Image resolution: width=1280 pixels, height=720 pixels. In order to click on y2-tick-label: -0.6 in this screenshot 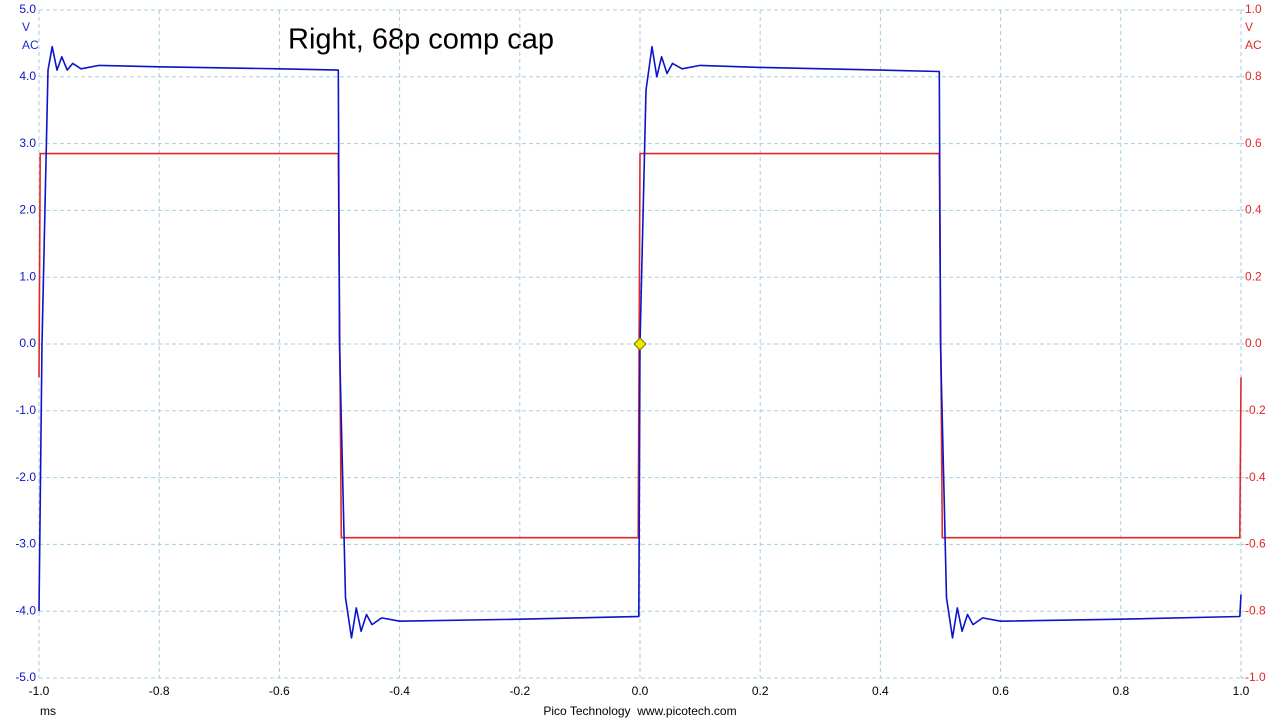, I will do `click(1255, 544)`.